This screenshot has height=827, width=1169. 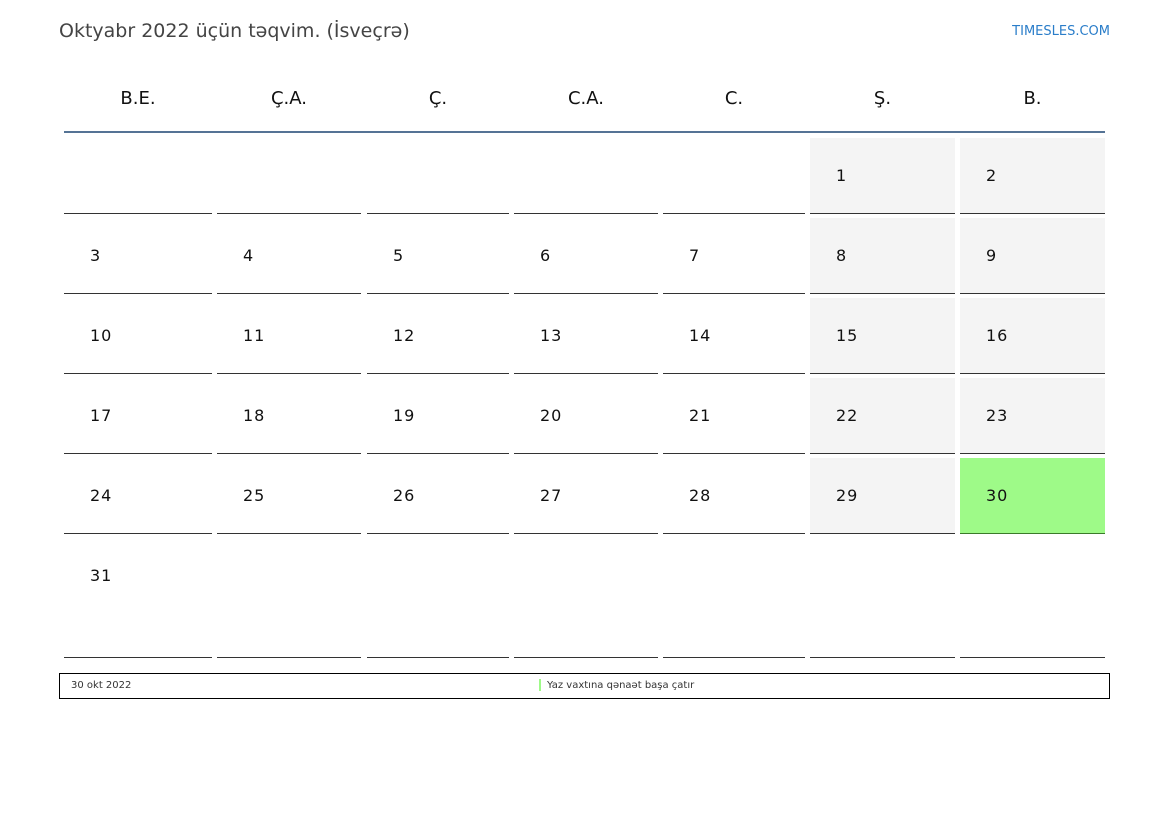 I want to click on header-divider, so click(x=584, y=132).